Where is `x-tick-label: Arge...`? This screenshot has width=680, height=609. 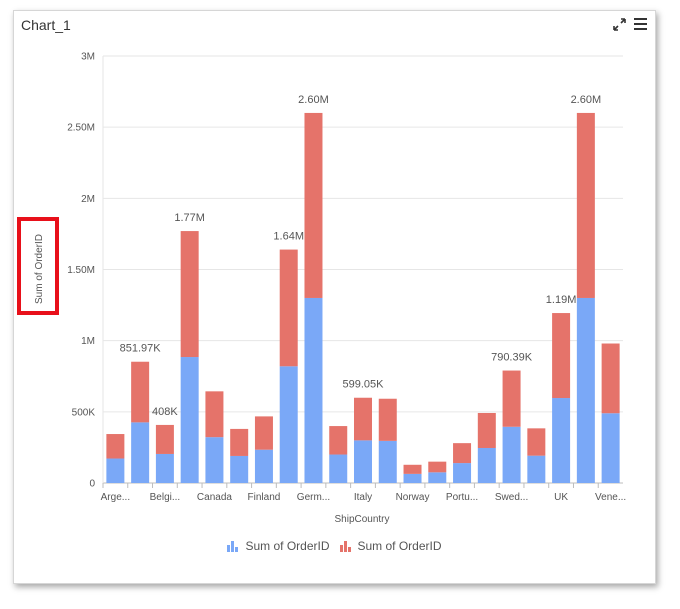 x-tick-label: Arge... is located at coordinates (115, 497).